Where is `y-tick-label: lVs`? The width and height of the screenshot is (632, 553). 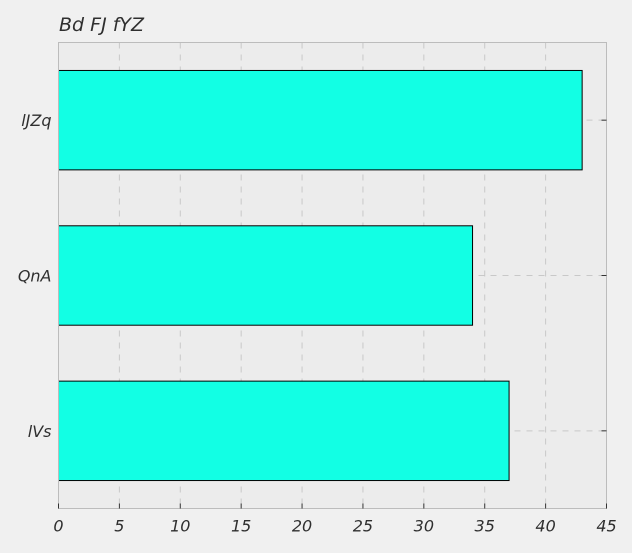
y-tick-label: lVs is located at coordinates (40, 431).